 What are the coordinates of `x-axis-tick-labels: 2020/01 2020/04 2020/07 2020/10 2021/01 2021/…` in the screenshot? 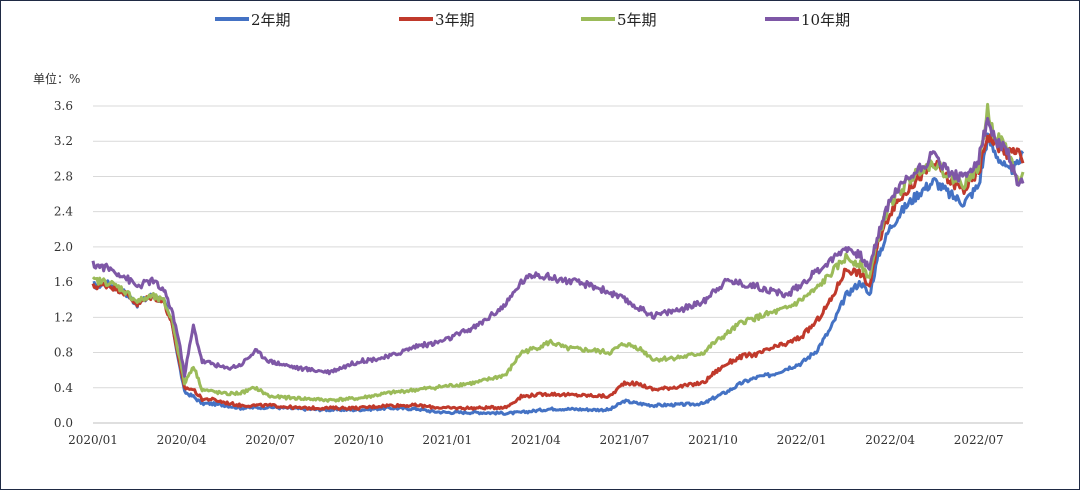 It's located at (536, 440).